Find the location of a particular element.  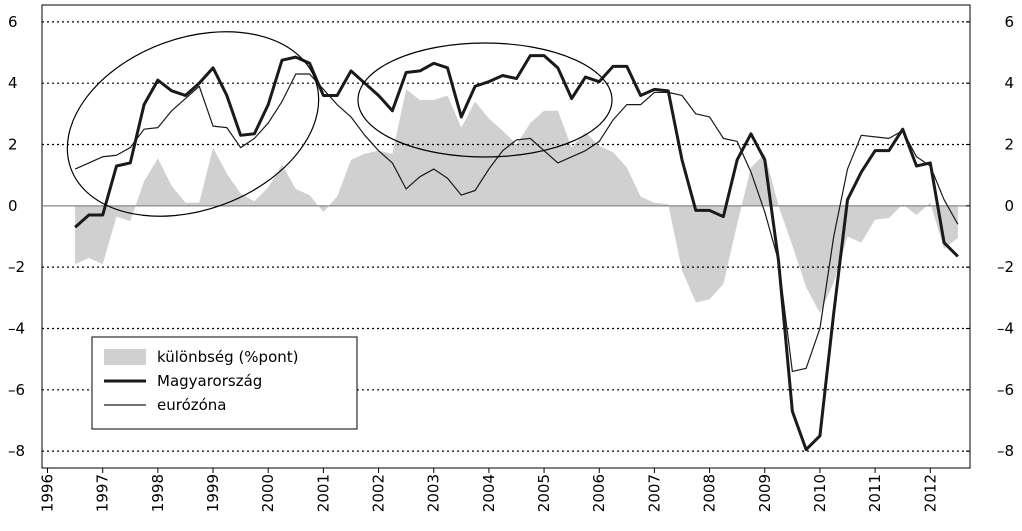

y-tick-label: 4 is located at coordinates (13, 83).